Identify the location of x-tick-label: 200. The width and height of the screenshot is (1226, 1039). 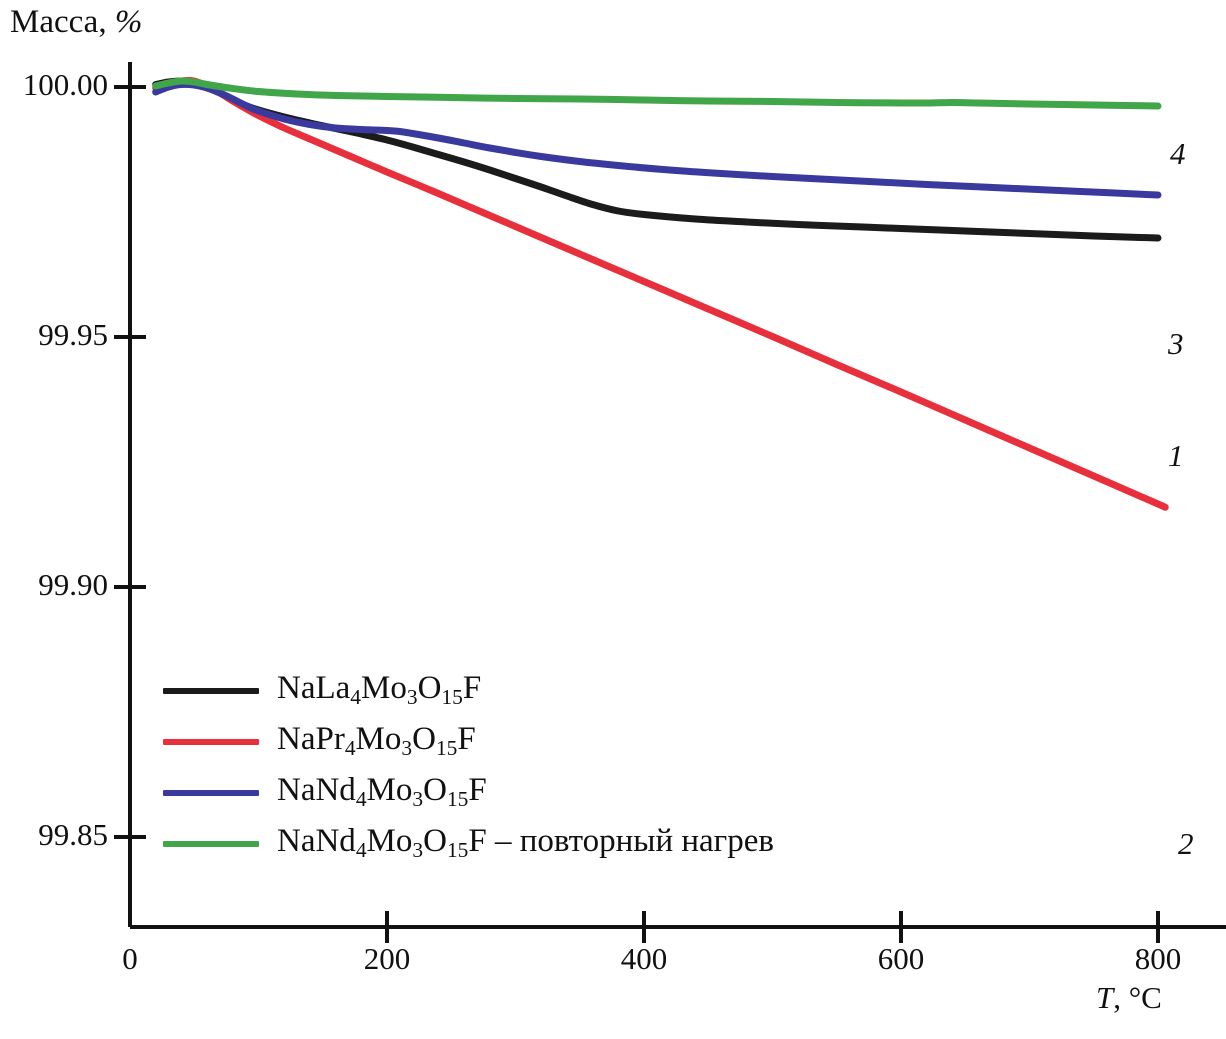
(387, 958).